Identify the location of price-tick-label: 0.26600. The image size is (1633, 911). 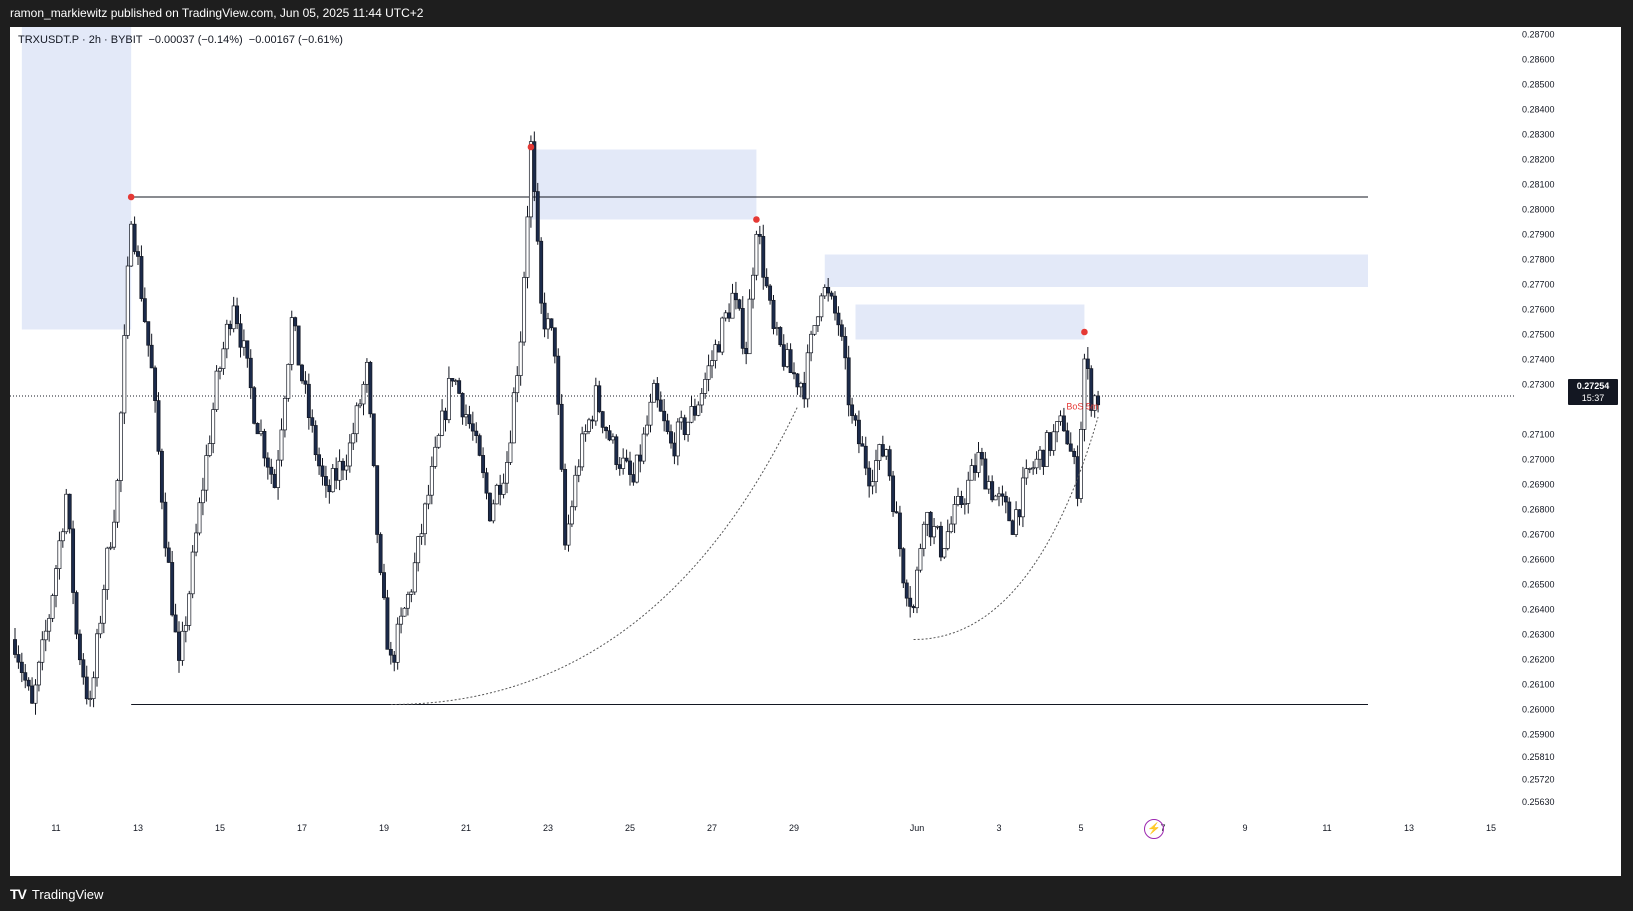
(1538, 560).